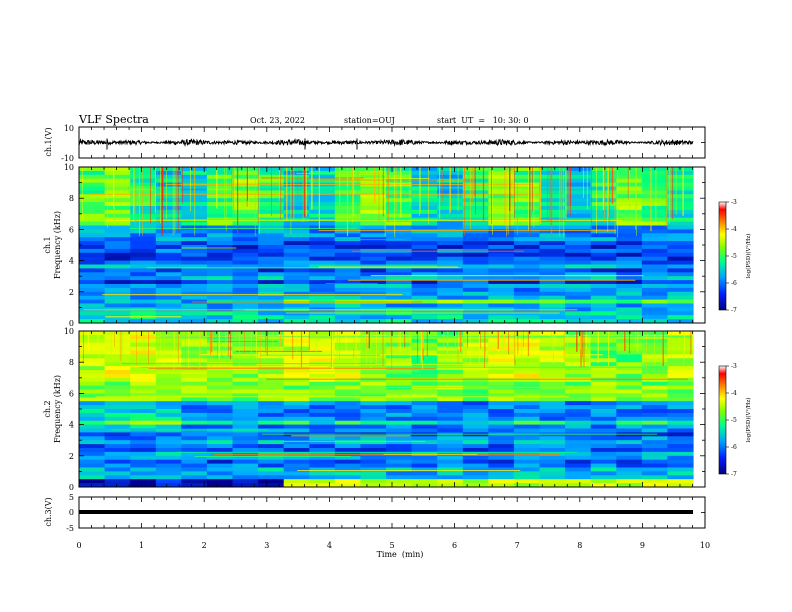  Describe the element at coordinates (48, 511) in the screenshot. I see `ch3-ylabel: ch.3(V)` at that location.